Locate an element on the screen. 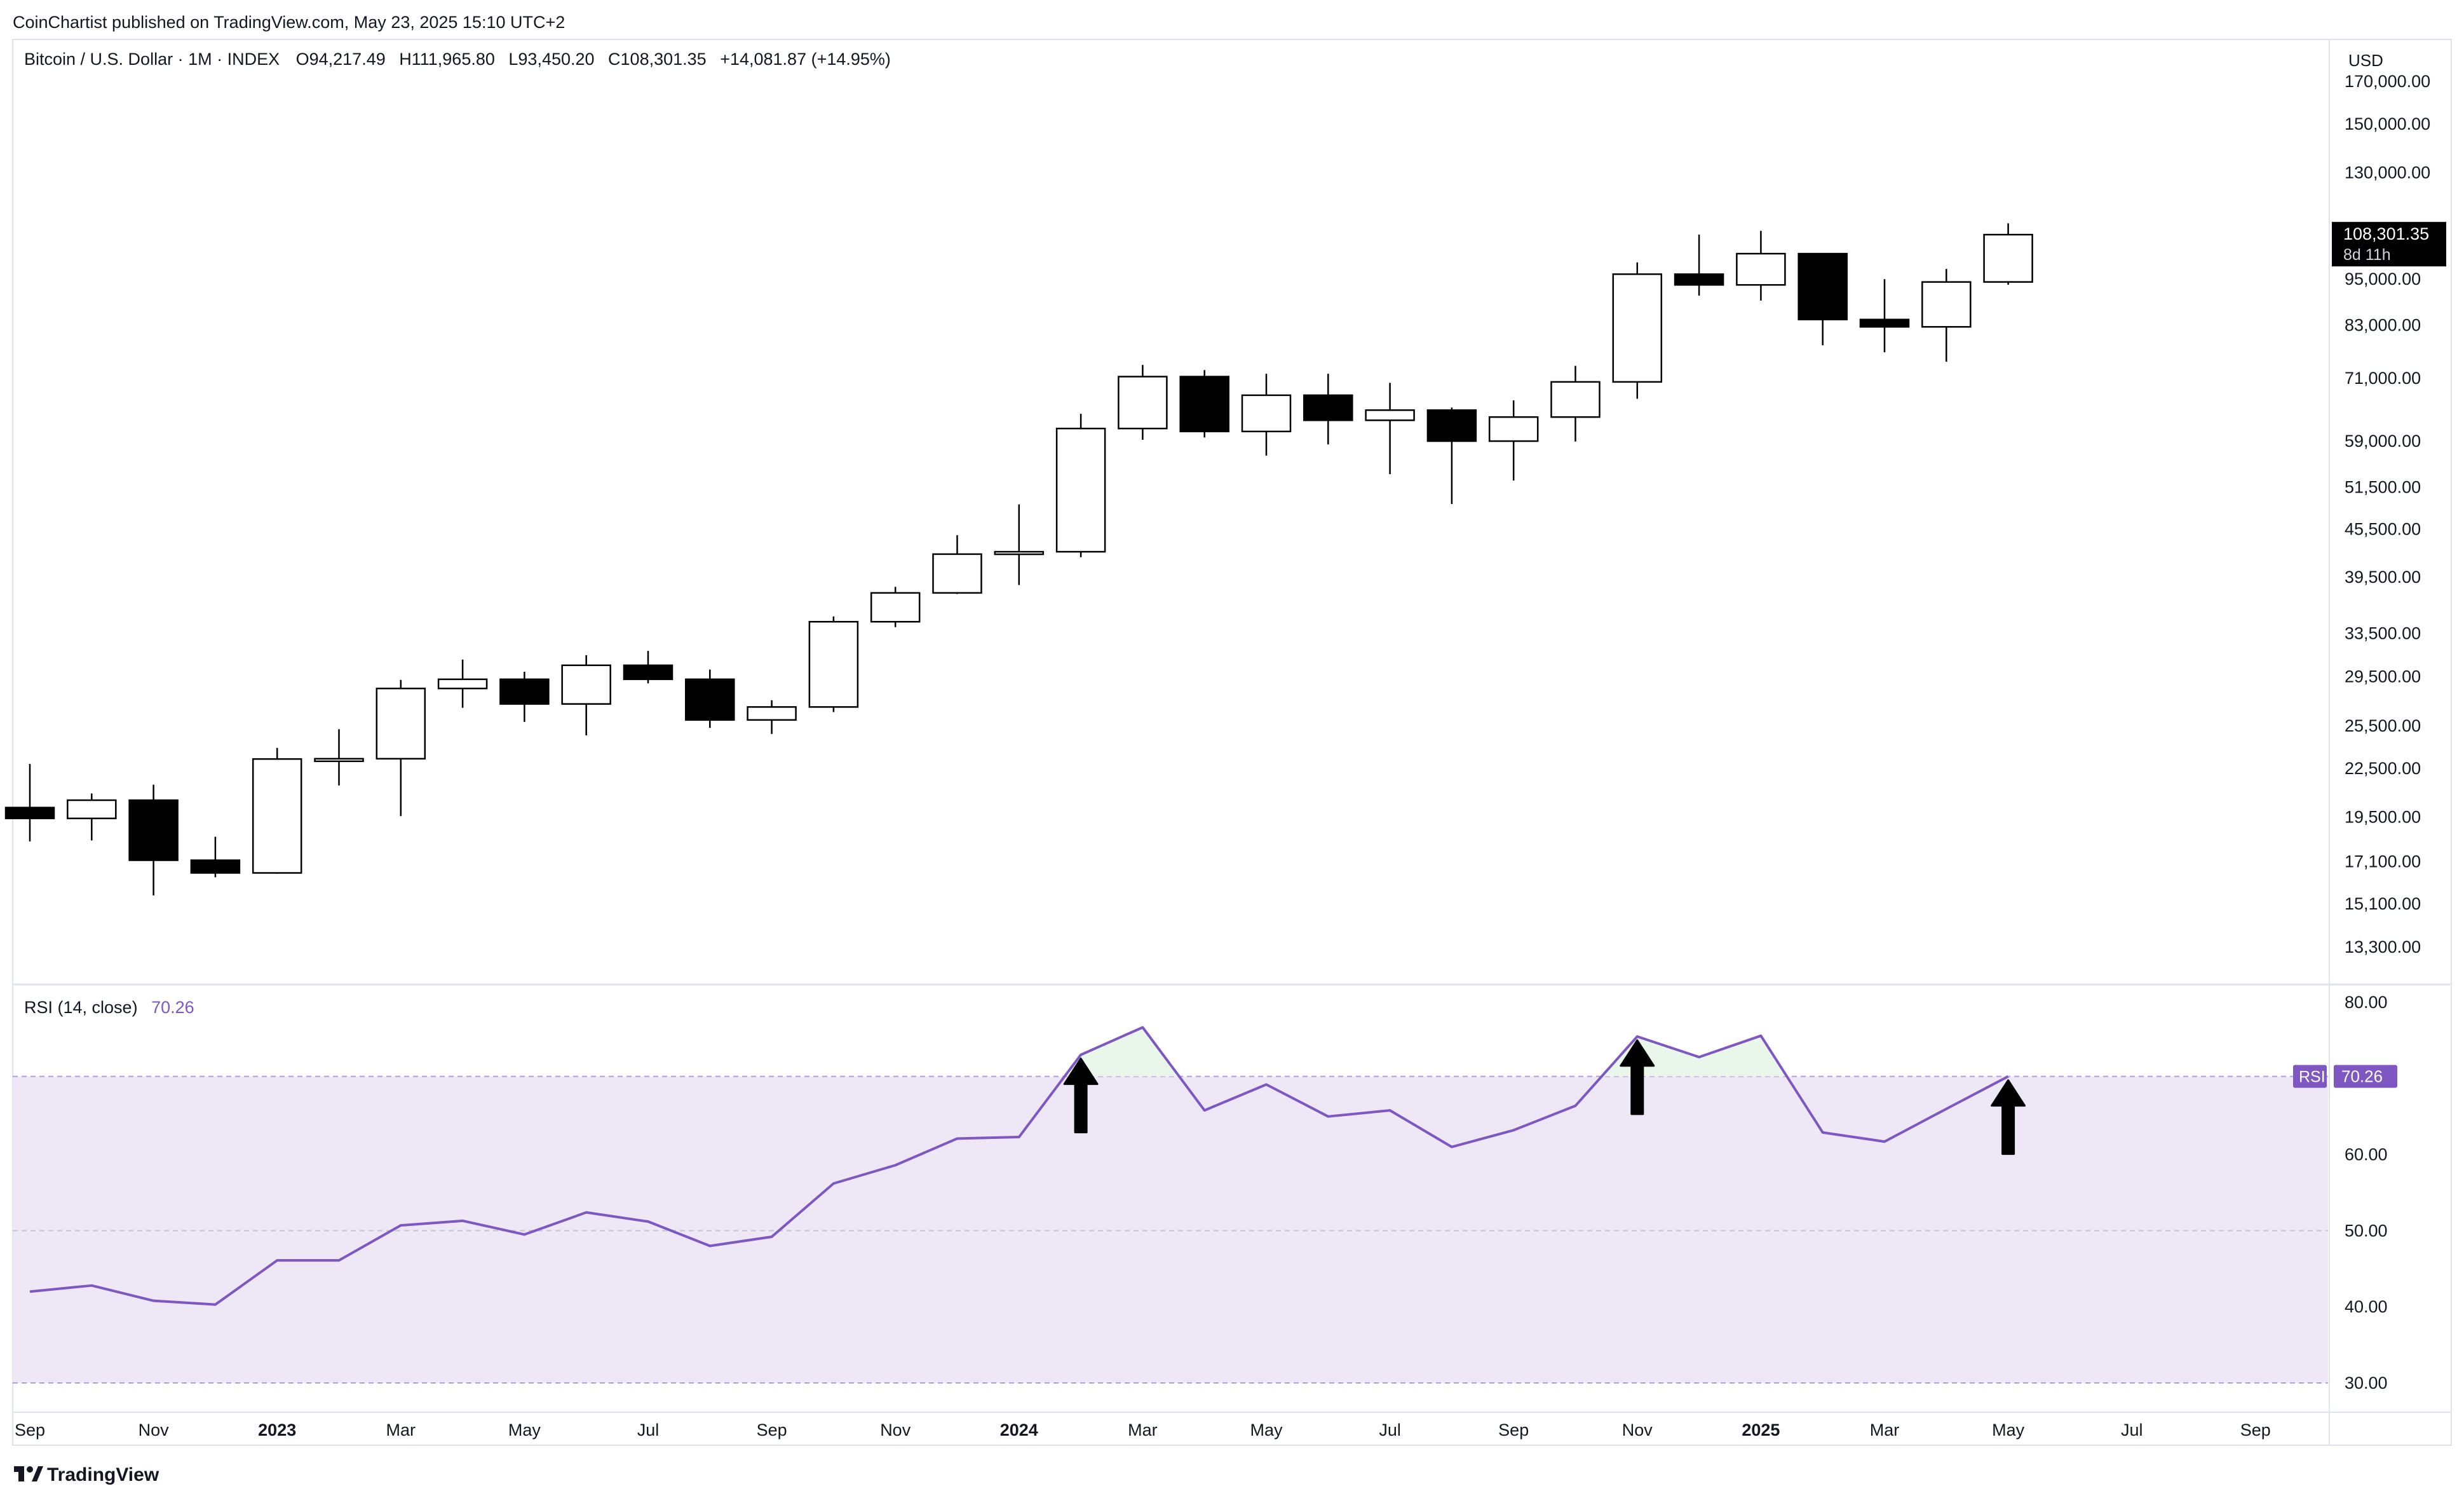 Image resolution: width=2464 pixels, height=1498 pixels. rsi-badge-value-bg is located at coordinates (2366, 1076).